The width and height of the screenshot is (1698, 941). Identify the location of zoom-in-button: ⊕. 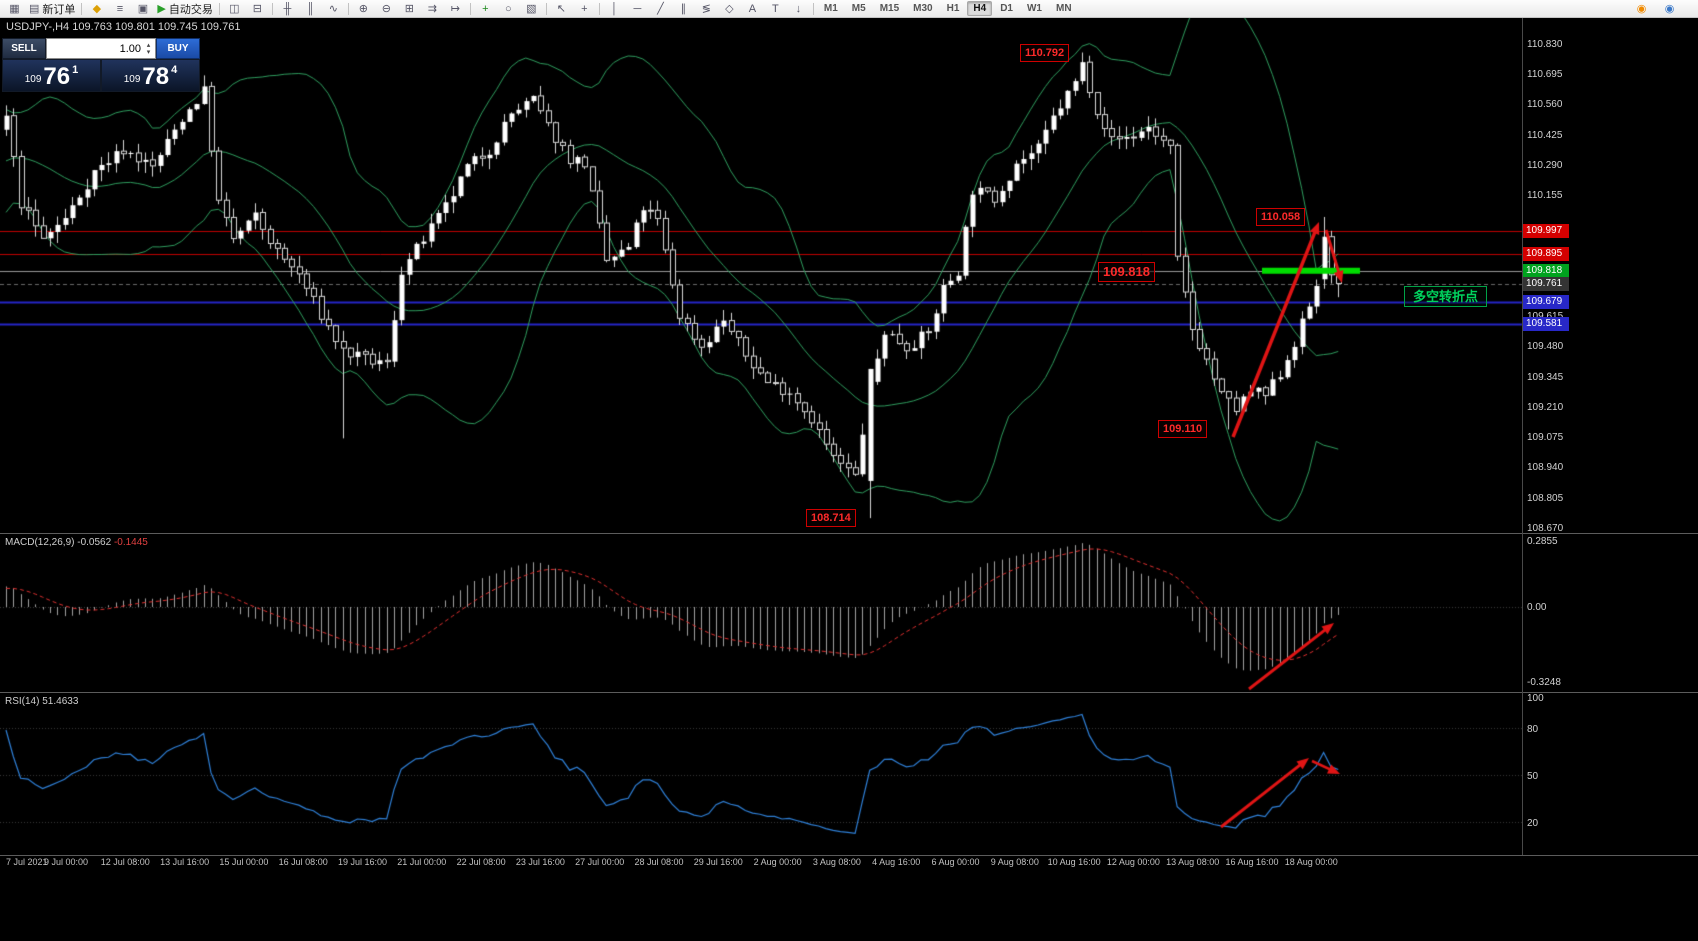
(363, 9).